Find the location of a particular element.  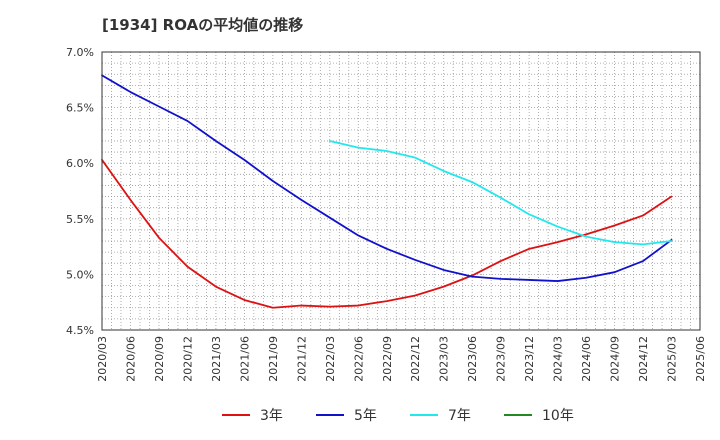

x-tick-label: 2021/12 is located at coordinates (301, 359).